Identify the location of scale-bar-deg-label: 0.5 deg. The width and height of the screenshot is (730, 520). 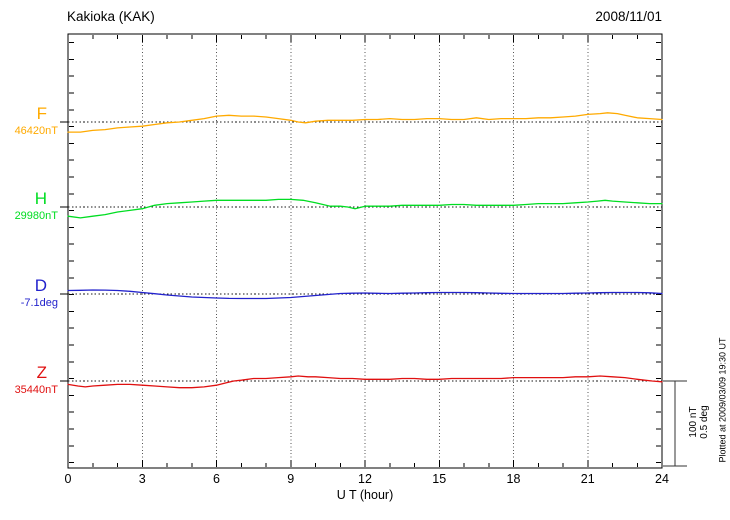
(704, 422).